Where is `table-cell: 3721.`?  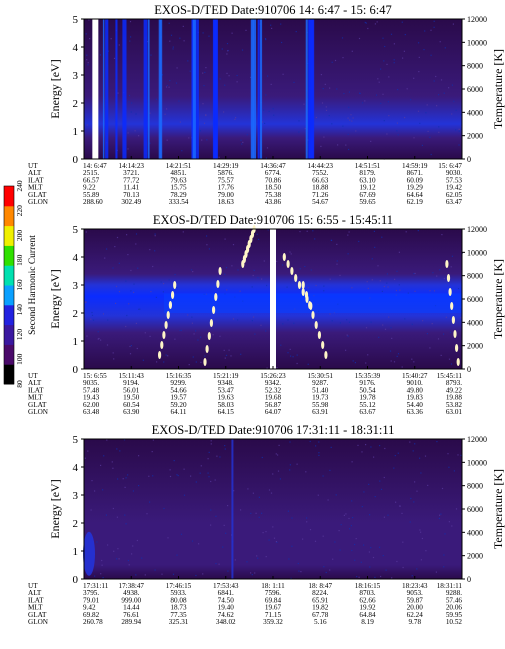
table-cell: 3721. is located at coordinates (131, 173).